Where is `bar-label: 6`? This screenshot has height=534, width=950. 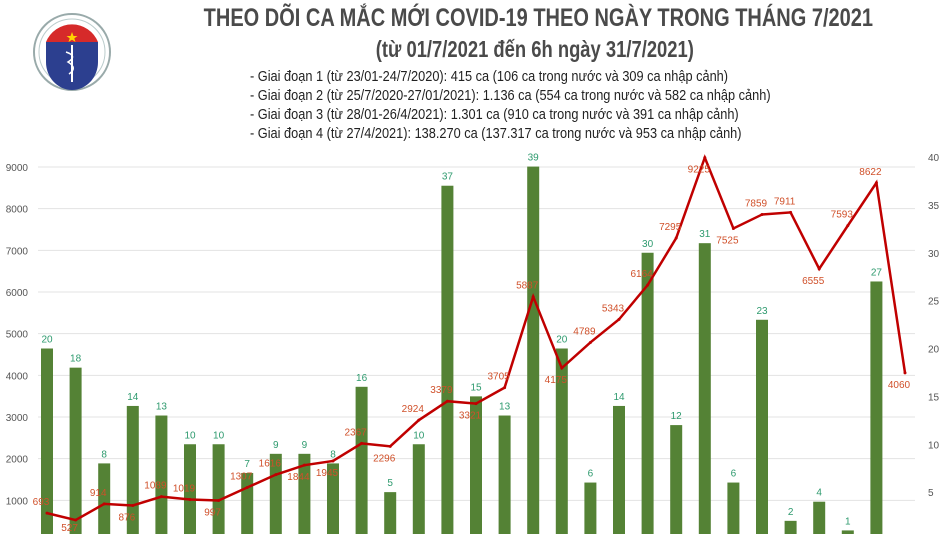
bar-label: 6 is located at coordinates (734, 474).